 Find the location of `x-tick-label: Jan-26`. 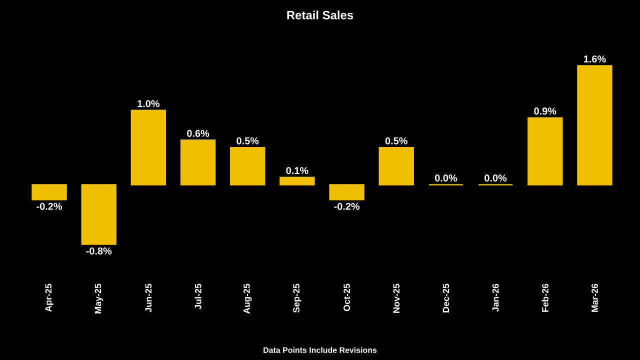

x-tick-label: Jan-26 is located at coordinates (495, 298).